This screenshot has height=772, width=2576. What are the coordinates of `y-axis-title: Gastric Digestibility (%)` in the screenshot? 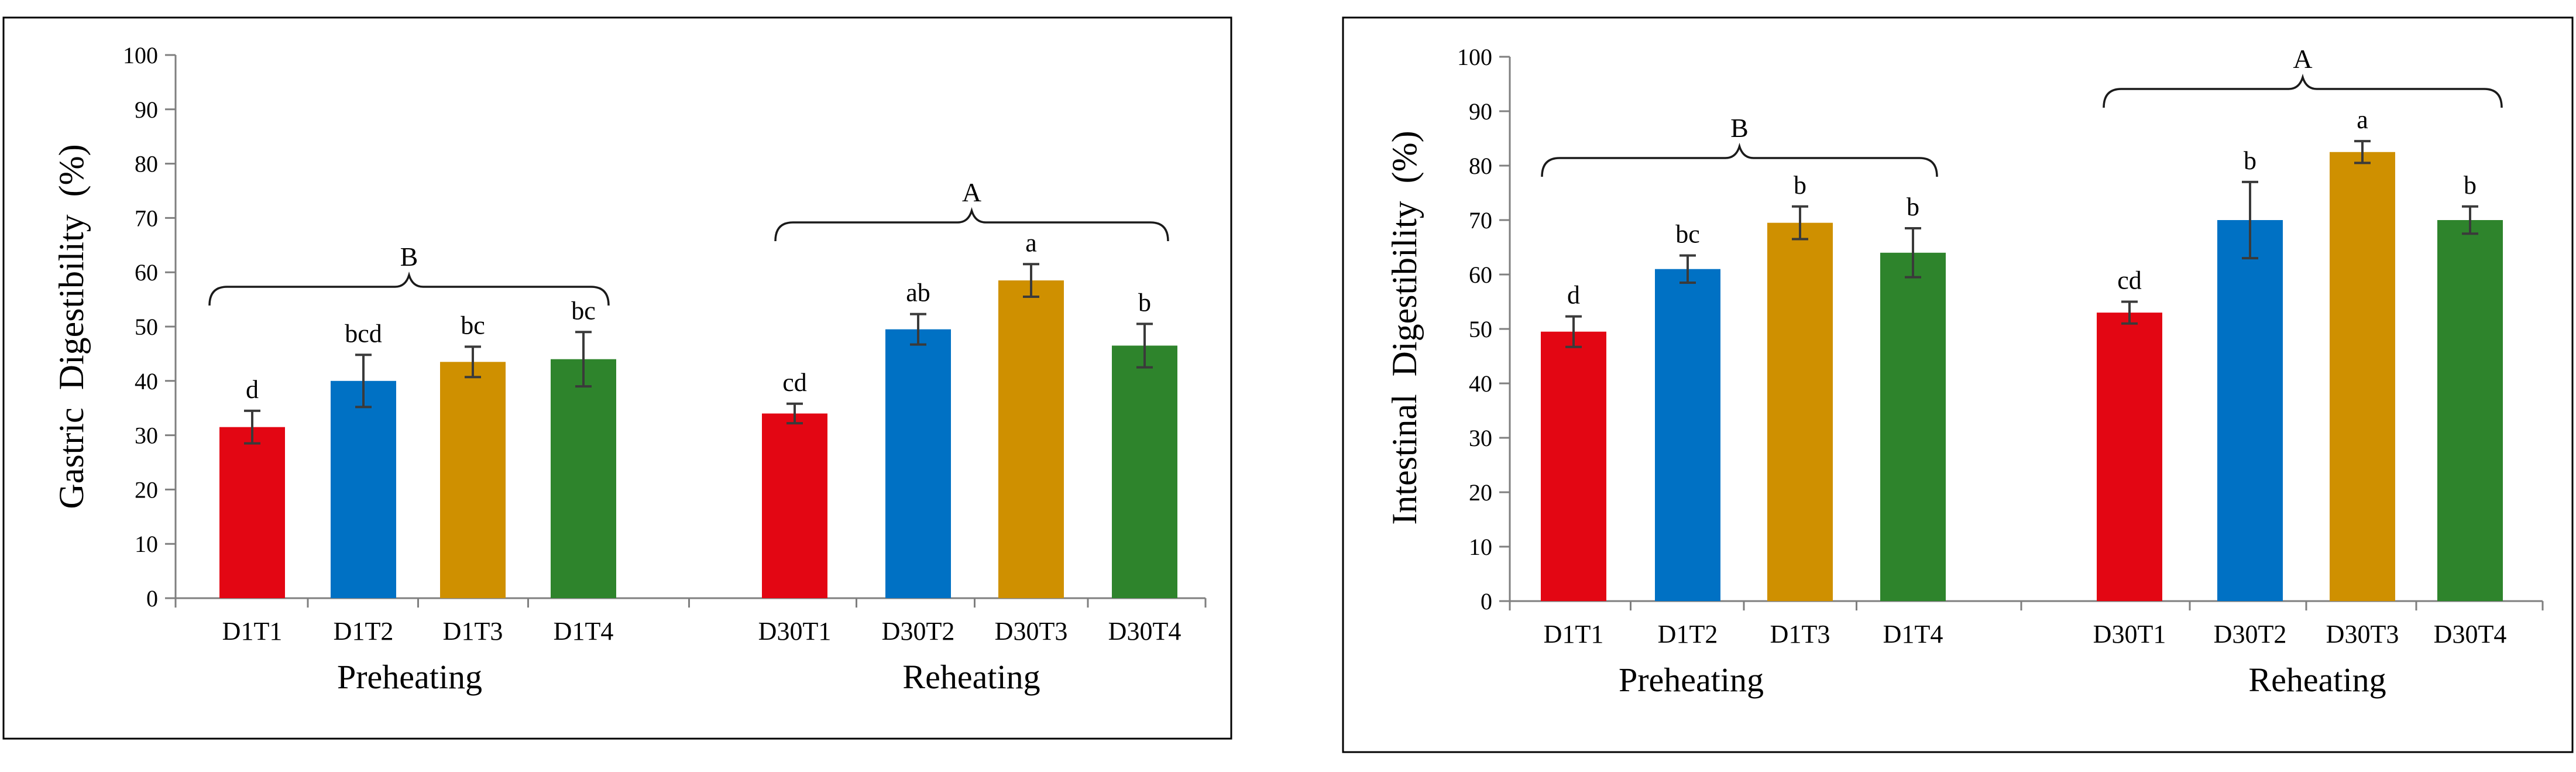 It's located at (71, 326).